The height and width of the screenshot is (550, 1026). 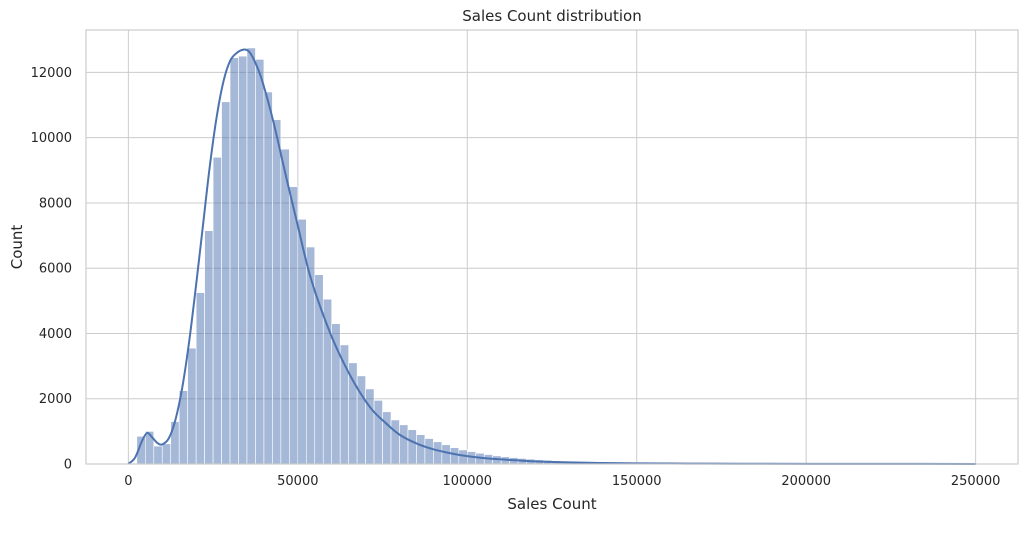 I want to click on x-tick-label: 150000, so click(x=637, y=481).